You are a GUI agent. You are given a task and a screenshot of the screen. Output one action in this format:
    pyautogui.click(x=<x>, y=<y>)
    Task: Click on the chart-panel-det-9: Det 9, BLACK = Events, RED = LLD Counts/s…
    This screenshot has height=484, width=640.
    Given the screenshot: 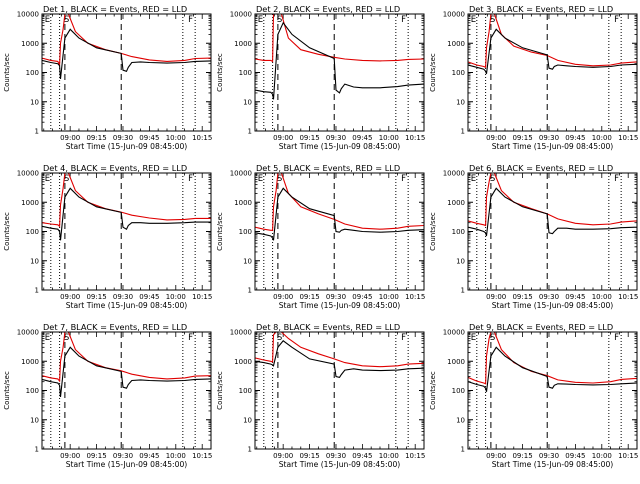 What is the action you would take?
    pyautogui.click(x=533, y=395)
    